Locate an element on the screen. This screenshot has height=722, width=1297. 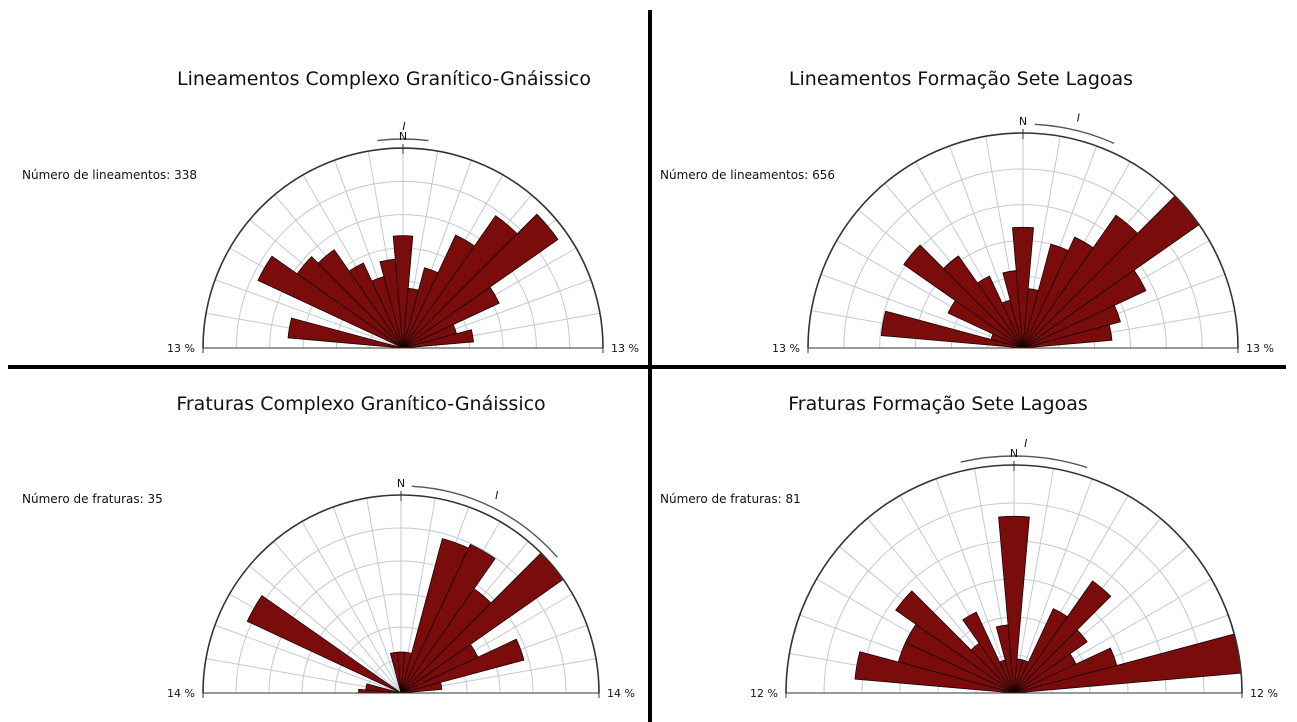
axis-max-label-right: 14 % is located at coordinates (621, 693).